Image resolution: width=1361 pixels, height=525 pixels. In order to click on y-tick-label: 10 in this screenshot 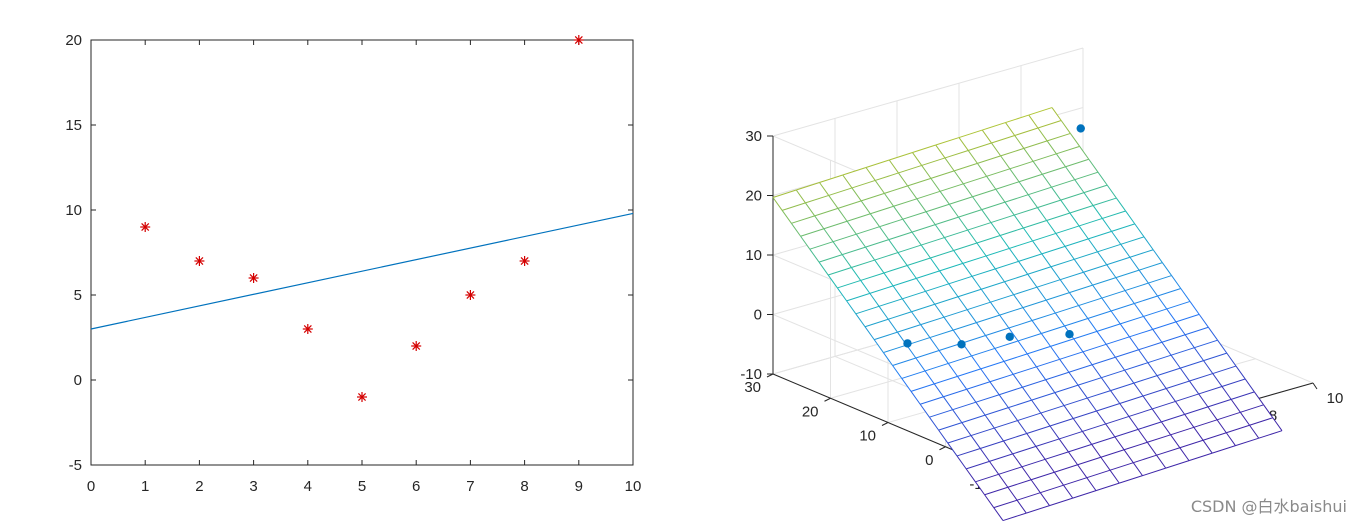, I will do `click(867, 436)`.